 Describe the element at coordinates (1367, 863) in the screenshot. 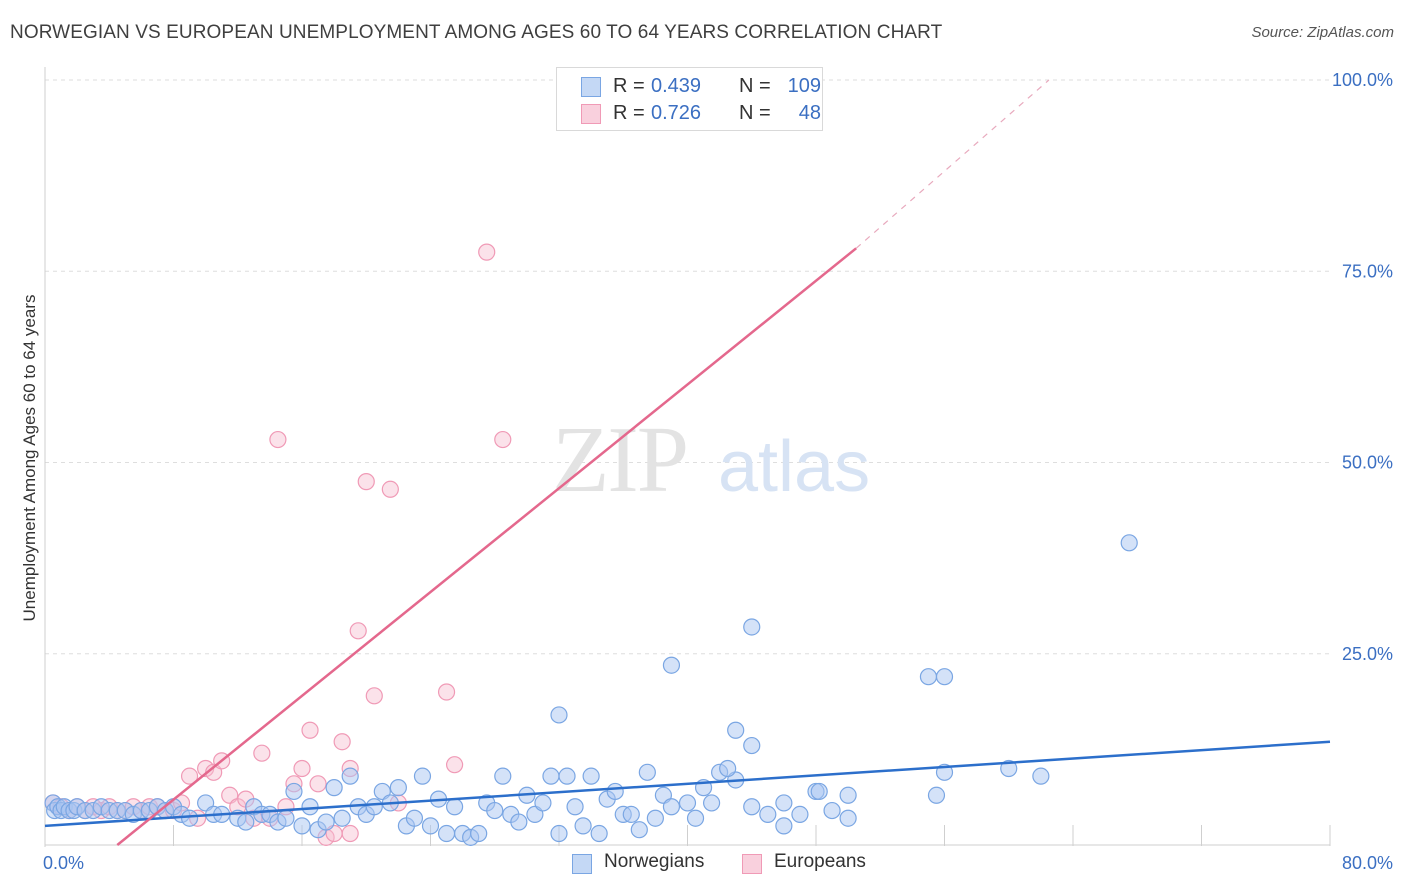

I see `x-tick-label: 80.0%` at that location.